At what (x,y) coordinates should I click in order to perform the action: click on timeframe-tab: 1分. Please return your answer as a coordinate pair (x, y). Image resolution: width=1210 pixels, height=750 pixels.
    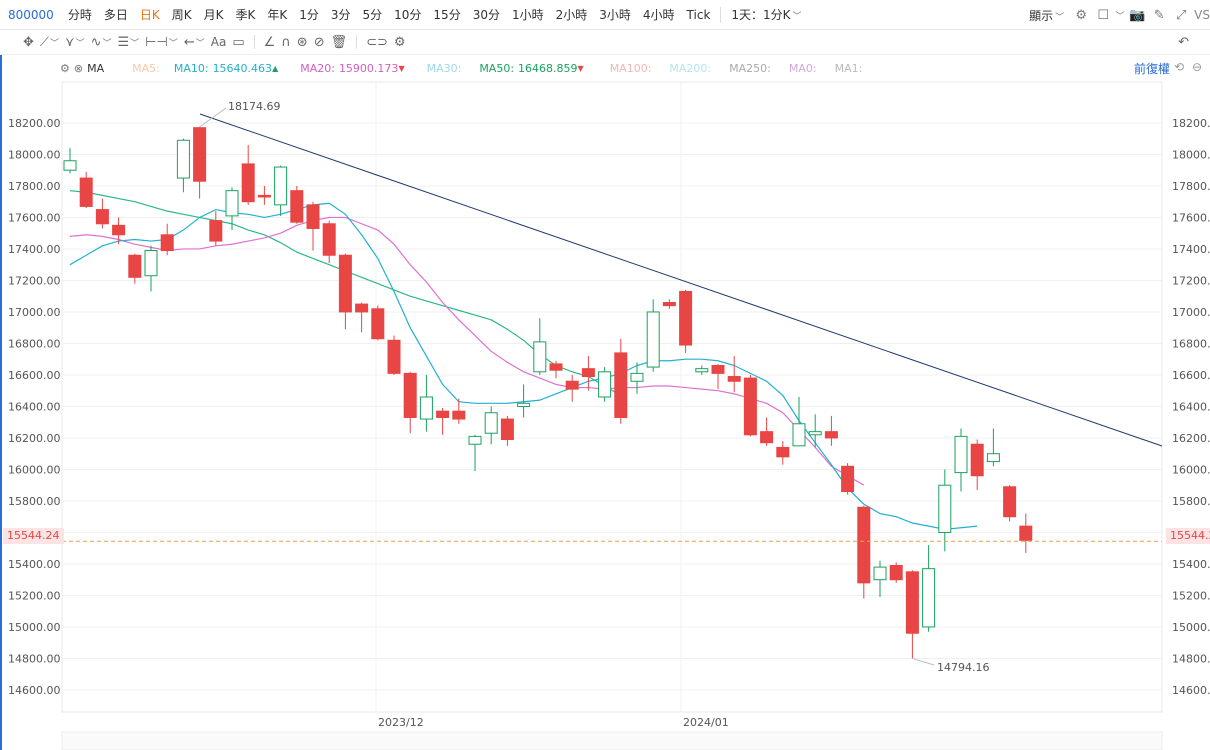
    Looking at the image, I should click on (309, 15).